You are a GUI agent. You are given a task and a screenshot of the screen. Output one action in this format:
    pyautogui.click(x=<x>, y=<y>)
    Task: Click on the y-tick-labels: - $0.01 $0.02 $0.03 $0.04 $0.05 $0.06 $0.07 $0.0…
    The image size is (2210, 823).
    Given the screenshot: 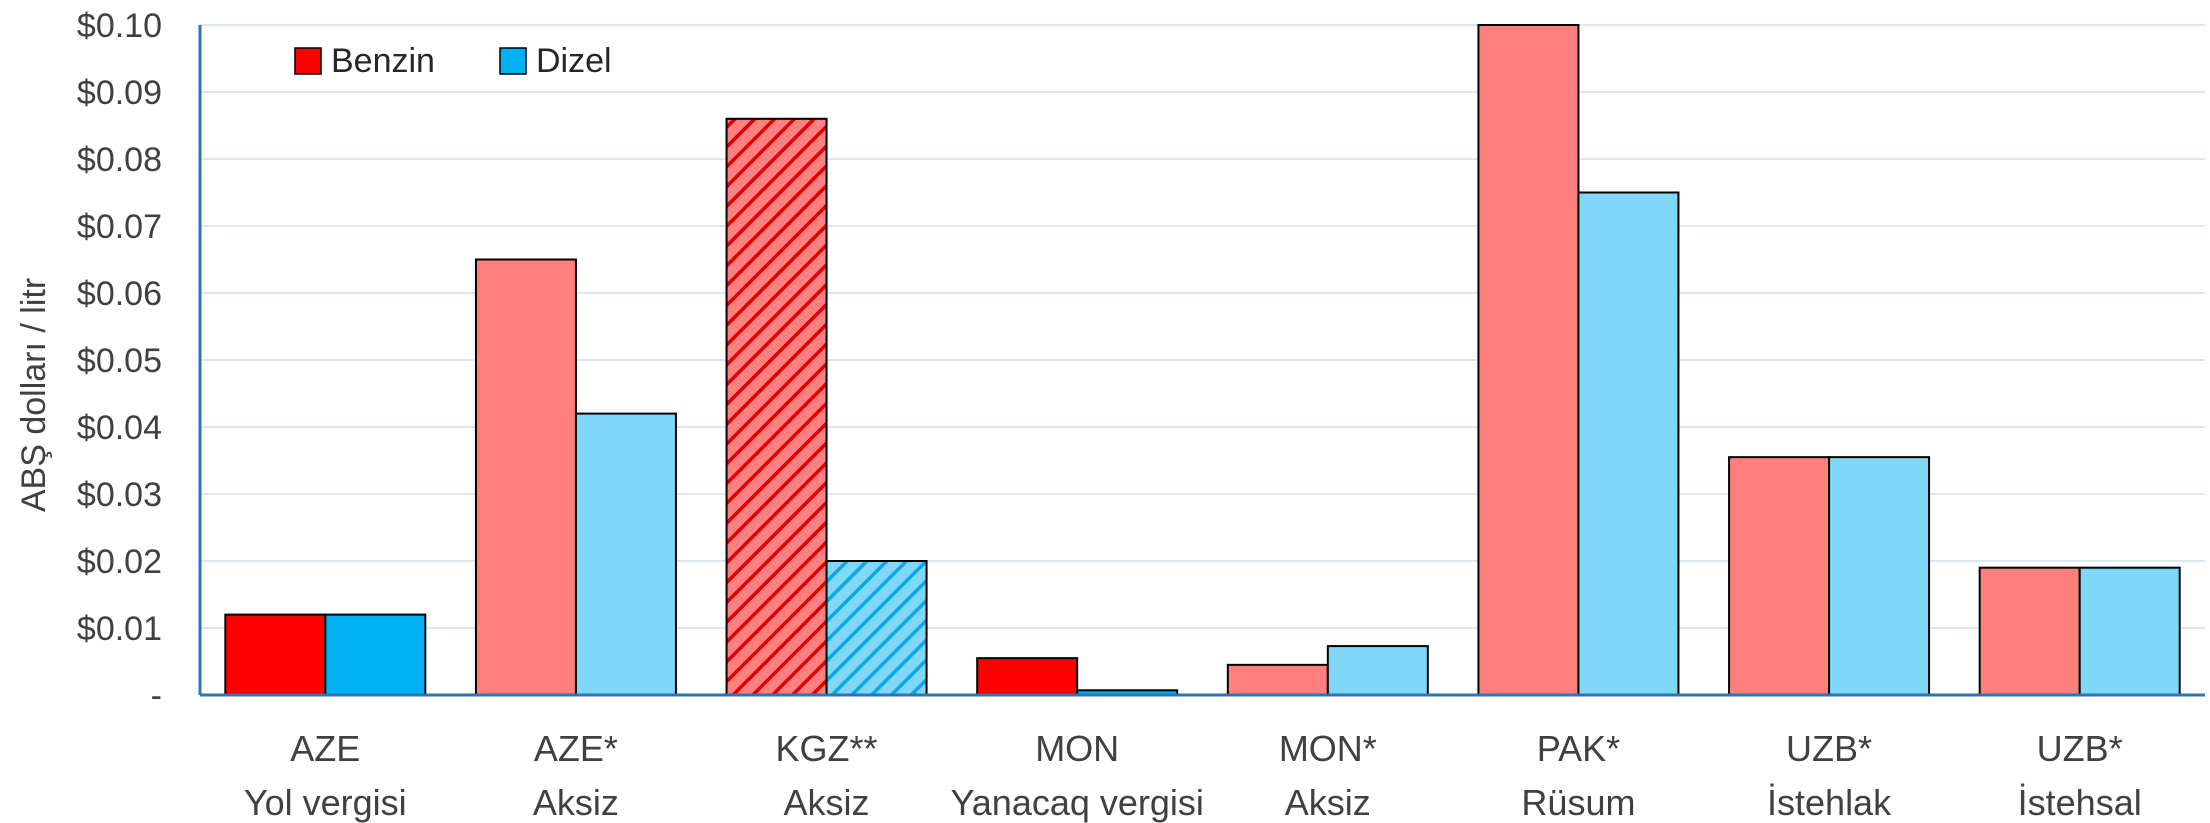 What is the action you would take?
    pyautogui.click(x=119, y=361)
    